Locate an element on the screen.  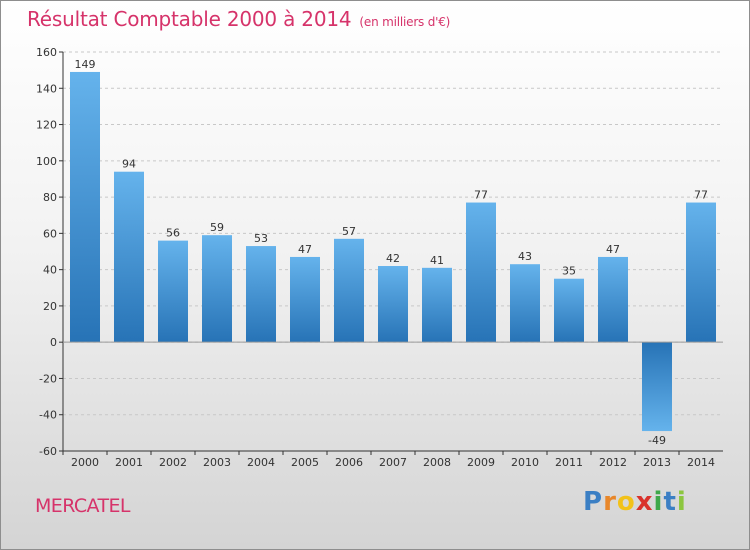
proxiti-logo: Proxiti is located at coordinates (635, 502).